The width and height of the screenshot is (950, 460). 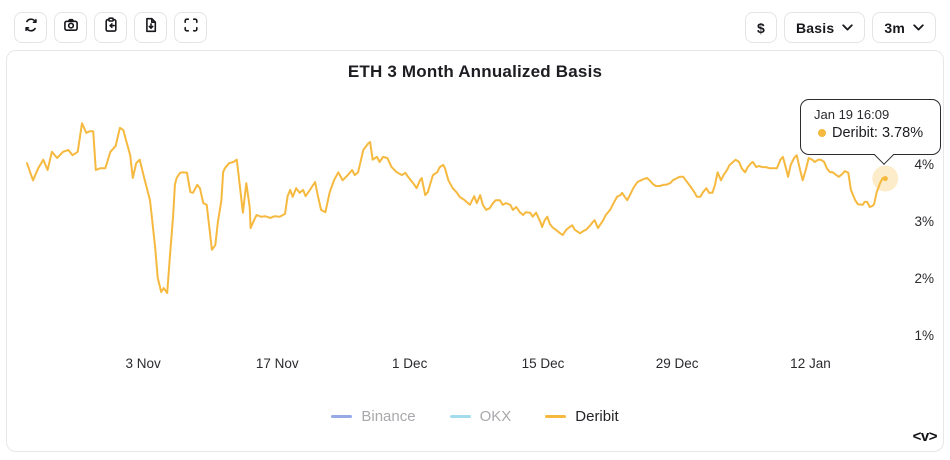 I want to click on tooltip-series-name: Deribit, so click(x=857, y=133).